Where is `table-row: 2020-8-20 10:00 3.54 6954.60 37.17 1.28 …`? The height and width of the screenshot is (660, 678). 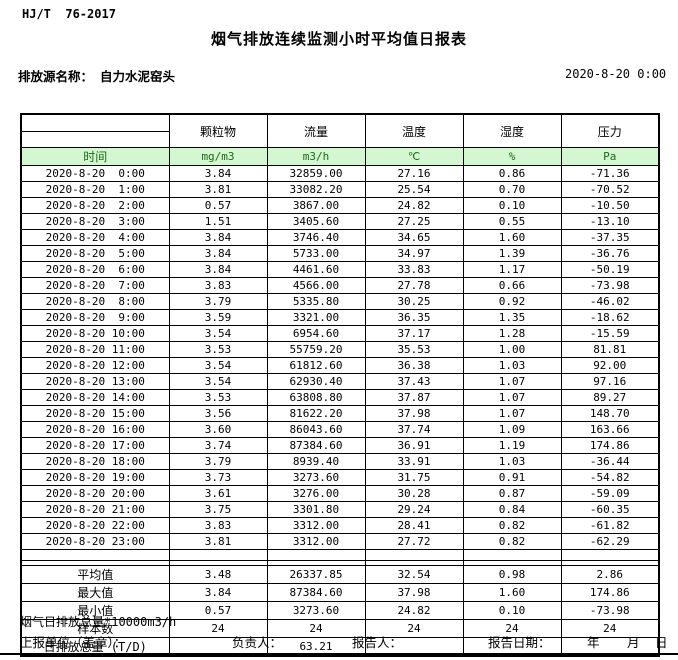 table-row: 2020-8-20 10:00 3.54 6954.60 37.17 1.28 … is located at coordinates (340, 333).